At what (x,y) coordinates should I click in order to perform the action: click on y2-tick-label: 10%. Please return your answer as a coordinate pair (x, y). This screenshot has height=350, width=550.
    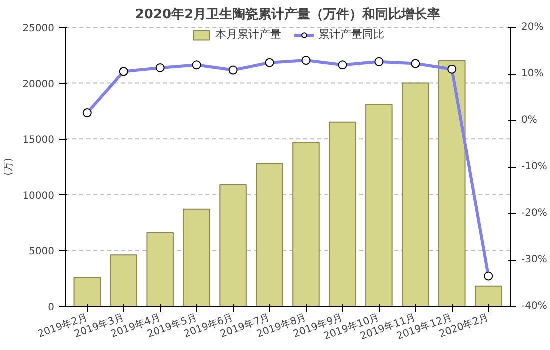
    Looking at the image, I should click on (533, 74).